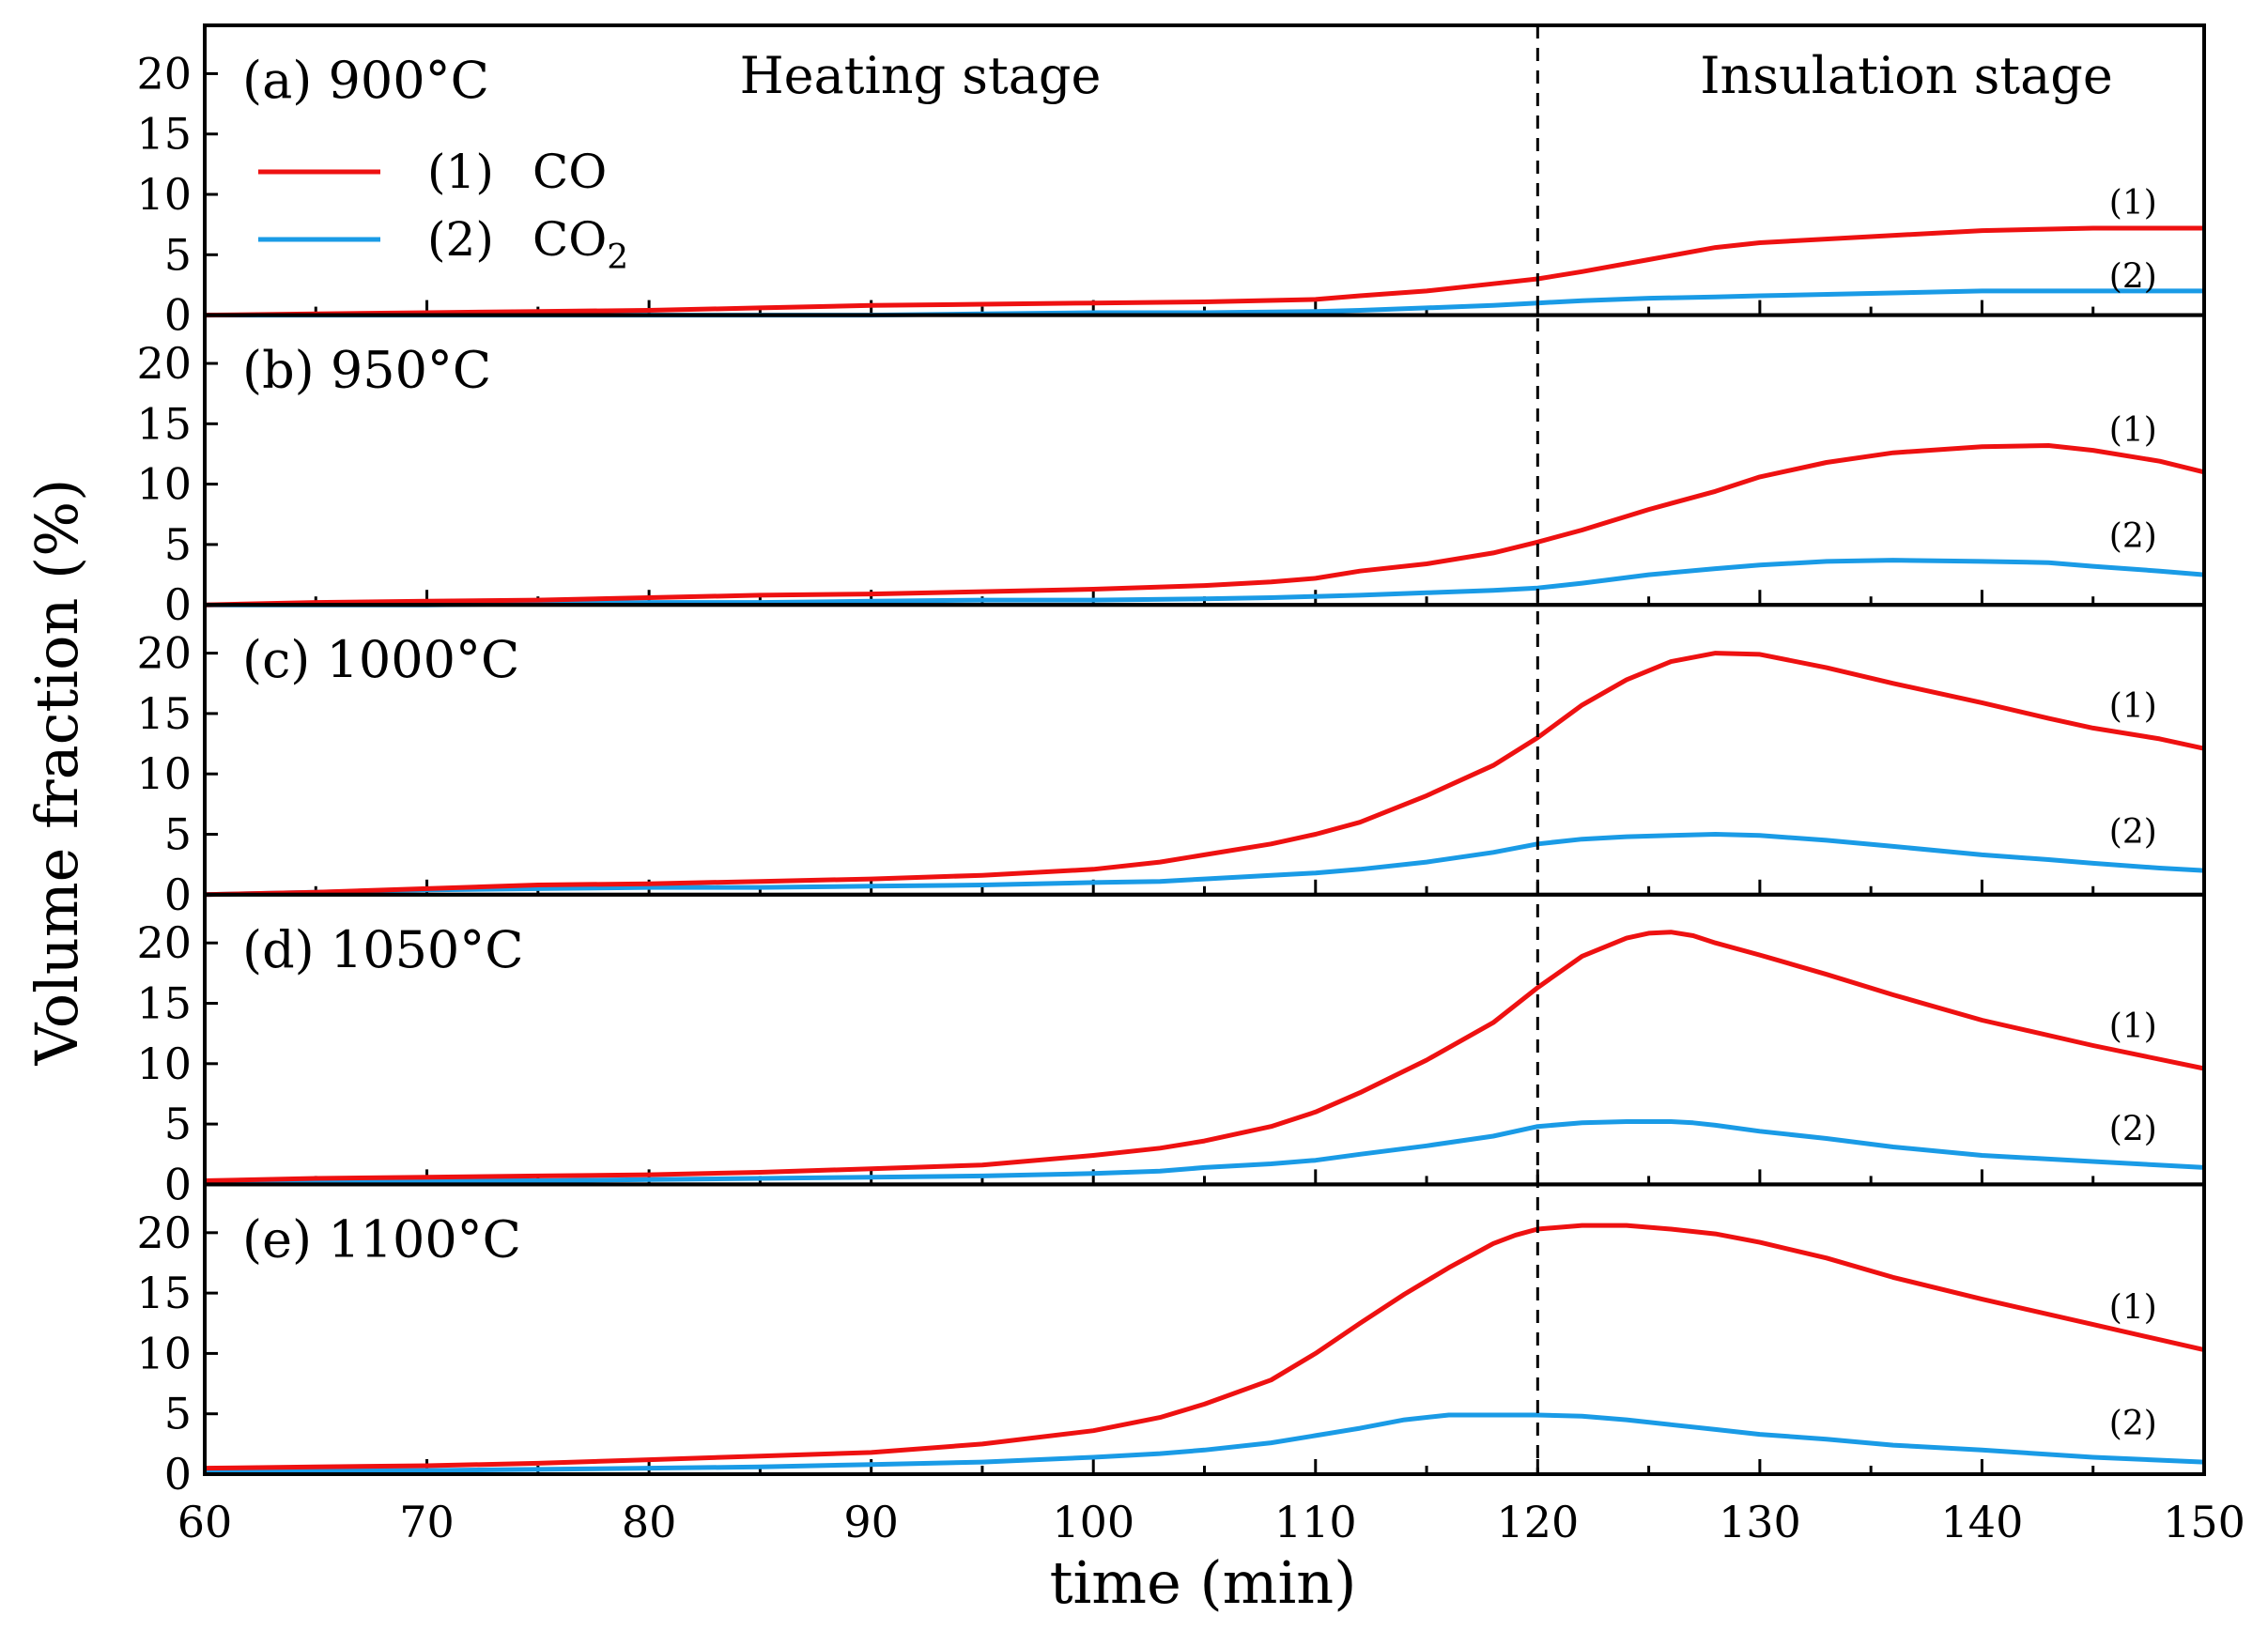 The image size is (2268, 1646). What do you see at coordinates (650, 1522) in the screenshot?
I see `x-tick-label: 80` at bounding box center [650, 1522].